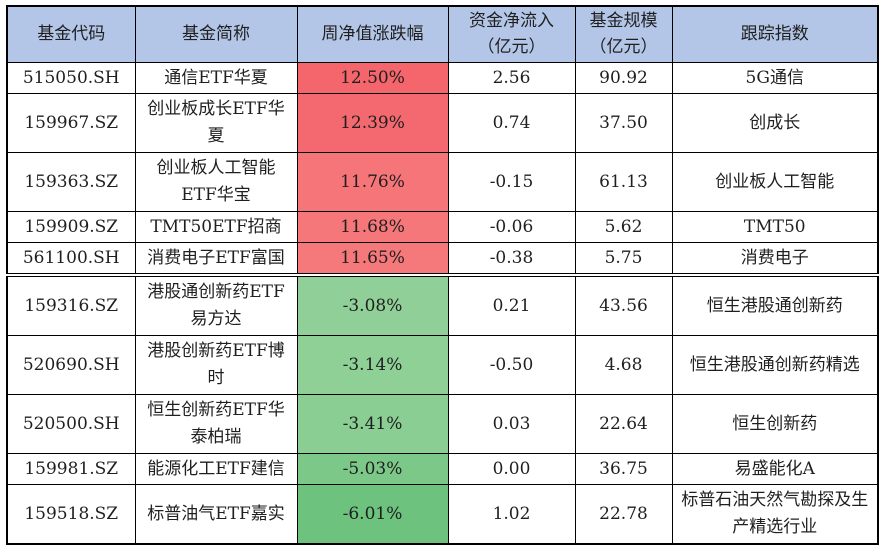 This screenshot has width=883, height=545. What do you see at coordinates (623, 77) in the screenshot?
I see `fund-size-cell: 90.92` at bounding box center [623, 77].